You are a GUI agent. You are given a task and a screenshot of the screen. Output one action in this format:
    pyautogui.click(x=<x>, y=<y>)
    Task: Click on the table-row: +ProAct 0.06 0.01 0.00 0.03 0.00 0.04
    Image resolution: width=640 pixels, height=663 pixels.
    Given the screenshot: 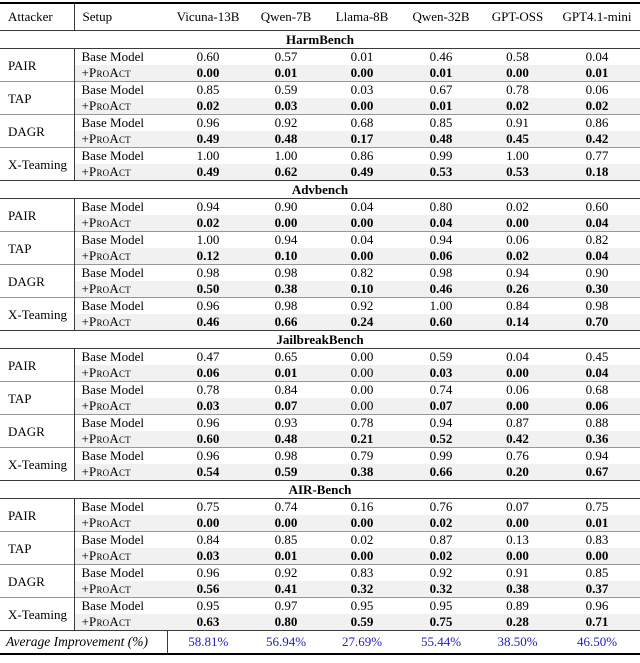 What is the action you would take?
    pyautogui.click(x=320, y=373)
    